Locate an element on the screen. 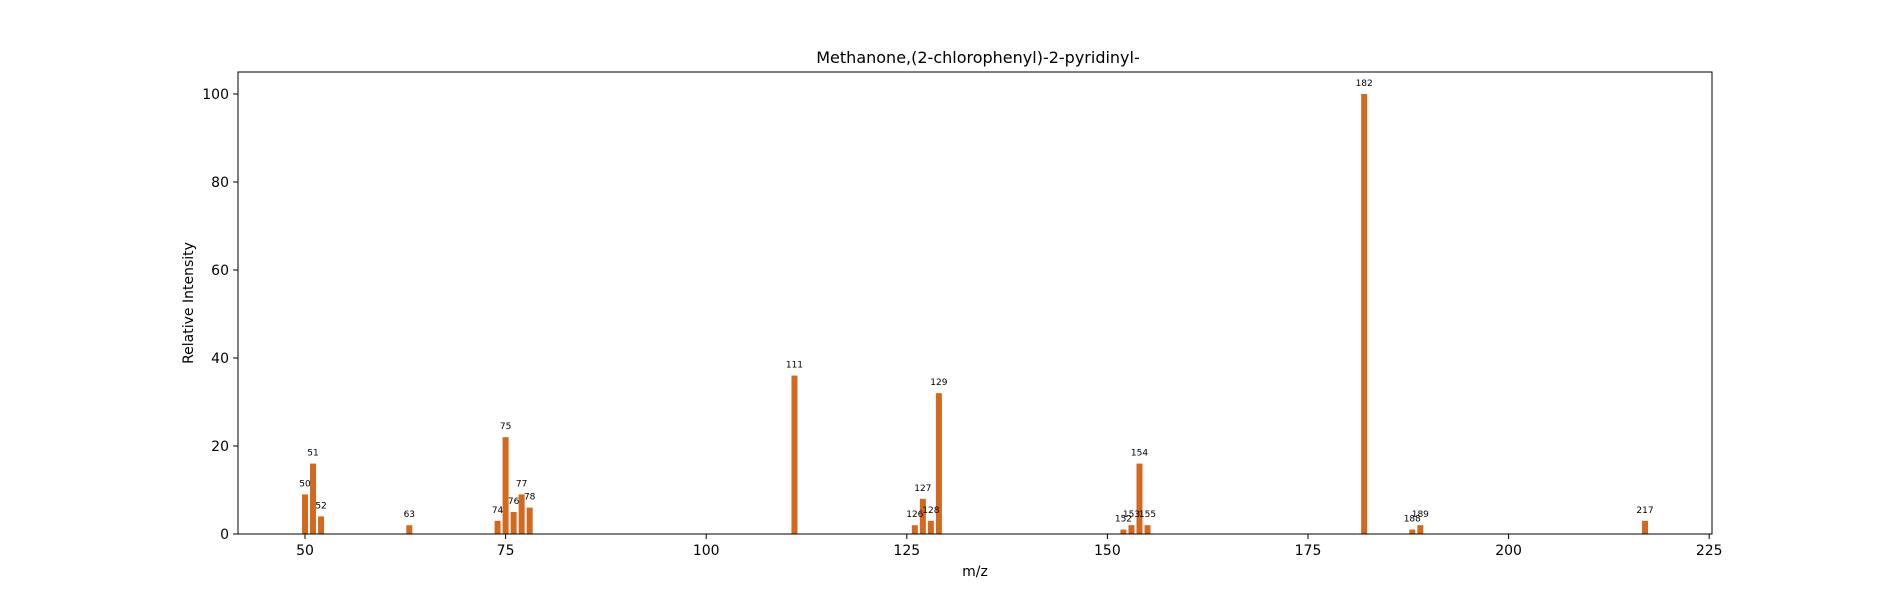 Image resolution: width=1900 pixels, height=600 pixels. peak-label-51: 51 is located at coordinates (312, 454).